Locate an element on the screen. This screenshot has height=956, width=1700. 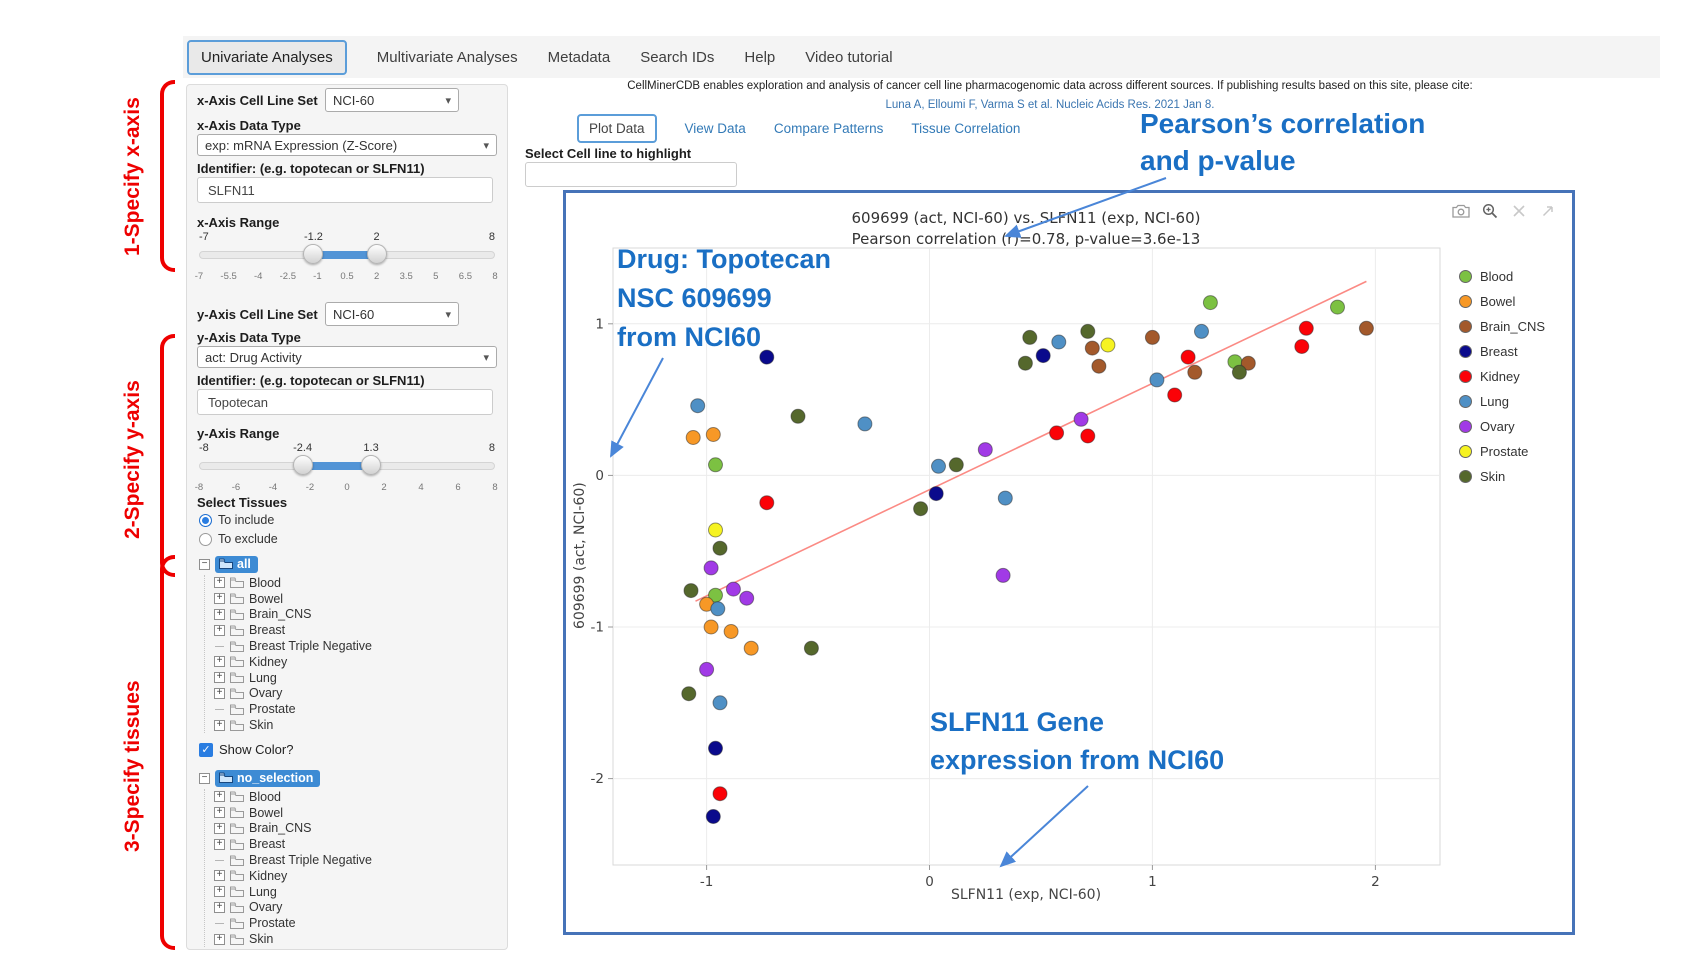
legend-item-brain-cns: Brain_CNS is located at coordinates (1502, 326).